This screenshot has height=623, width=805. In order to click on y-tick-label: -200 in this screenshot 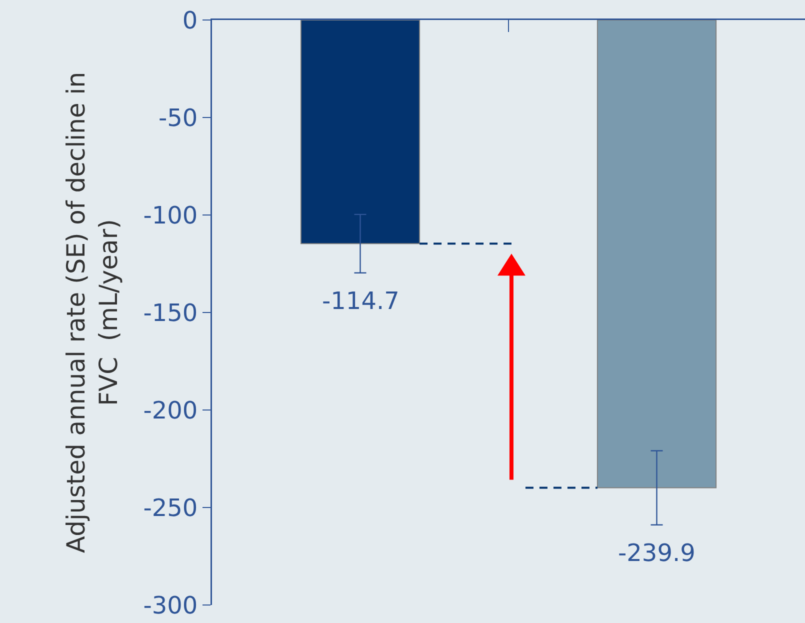, I will do `click(170, 410)`.